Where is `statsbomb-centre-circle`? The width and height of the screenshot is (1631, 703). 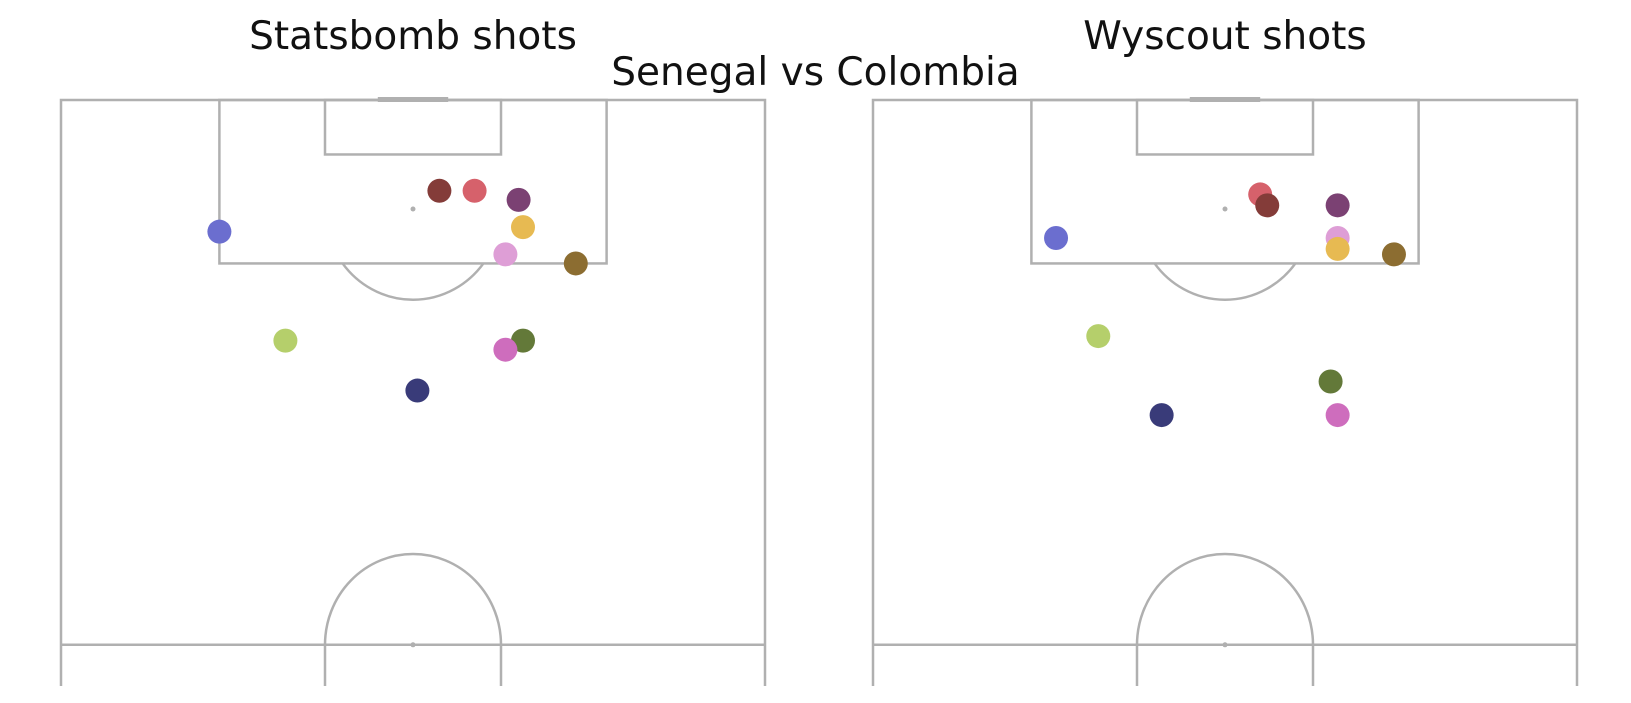 statsbomb-centre-circle is located at coordinates (413, 619).